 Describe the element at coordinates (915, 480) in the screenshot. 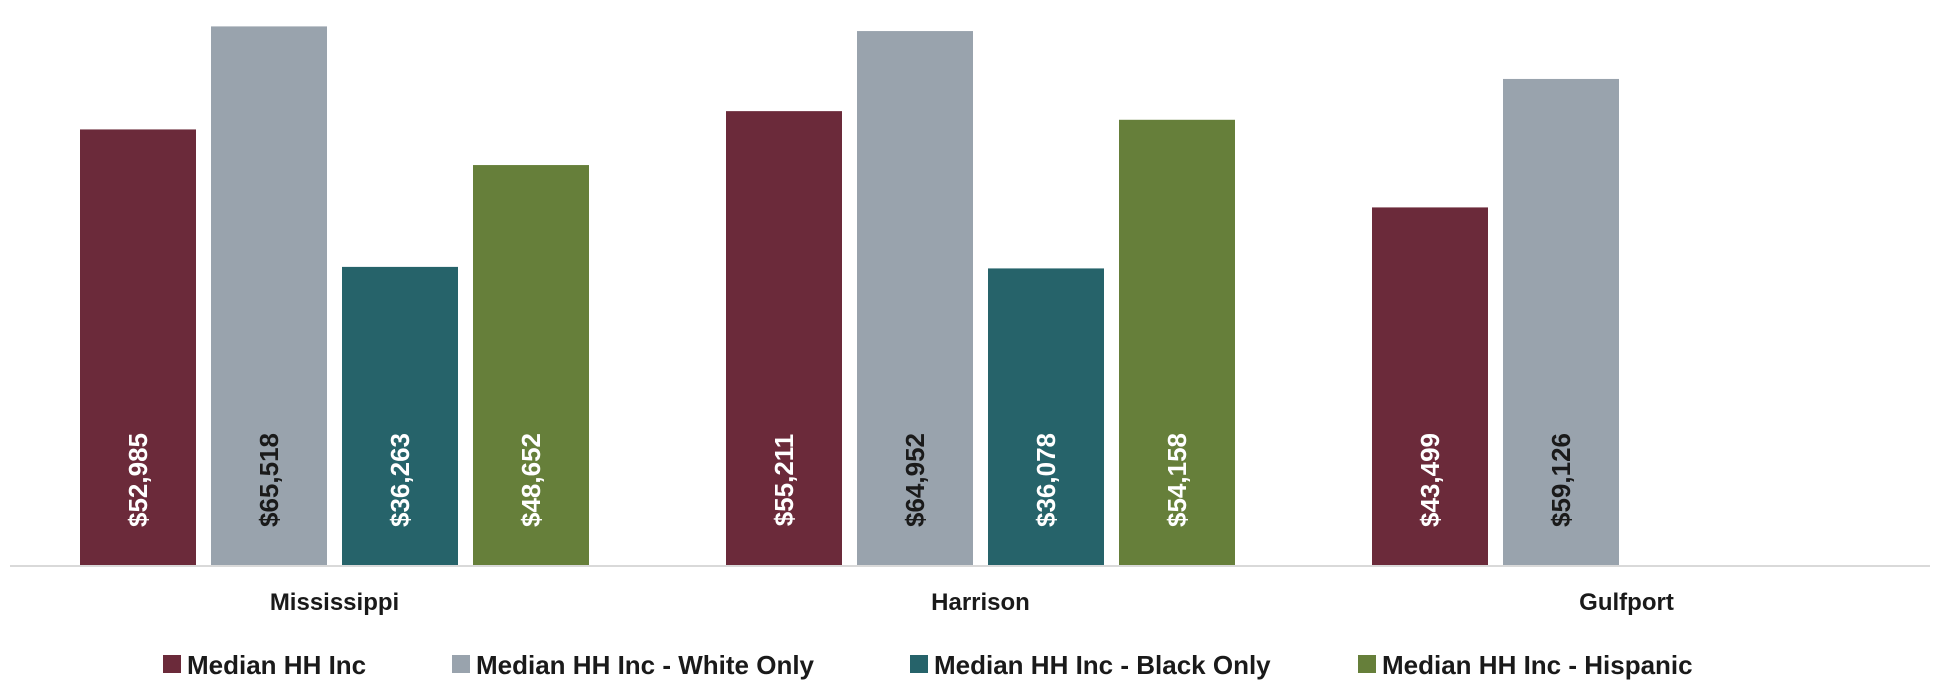

I see `data-label-harrison-series-2: $64,952` at that location.